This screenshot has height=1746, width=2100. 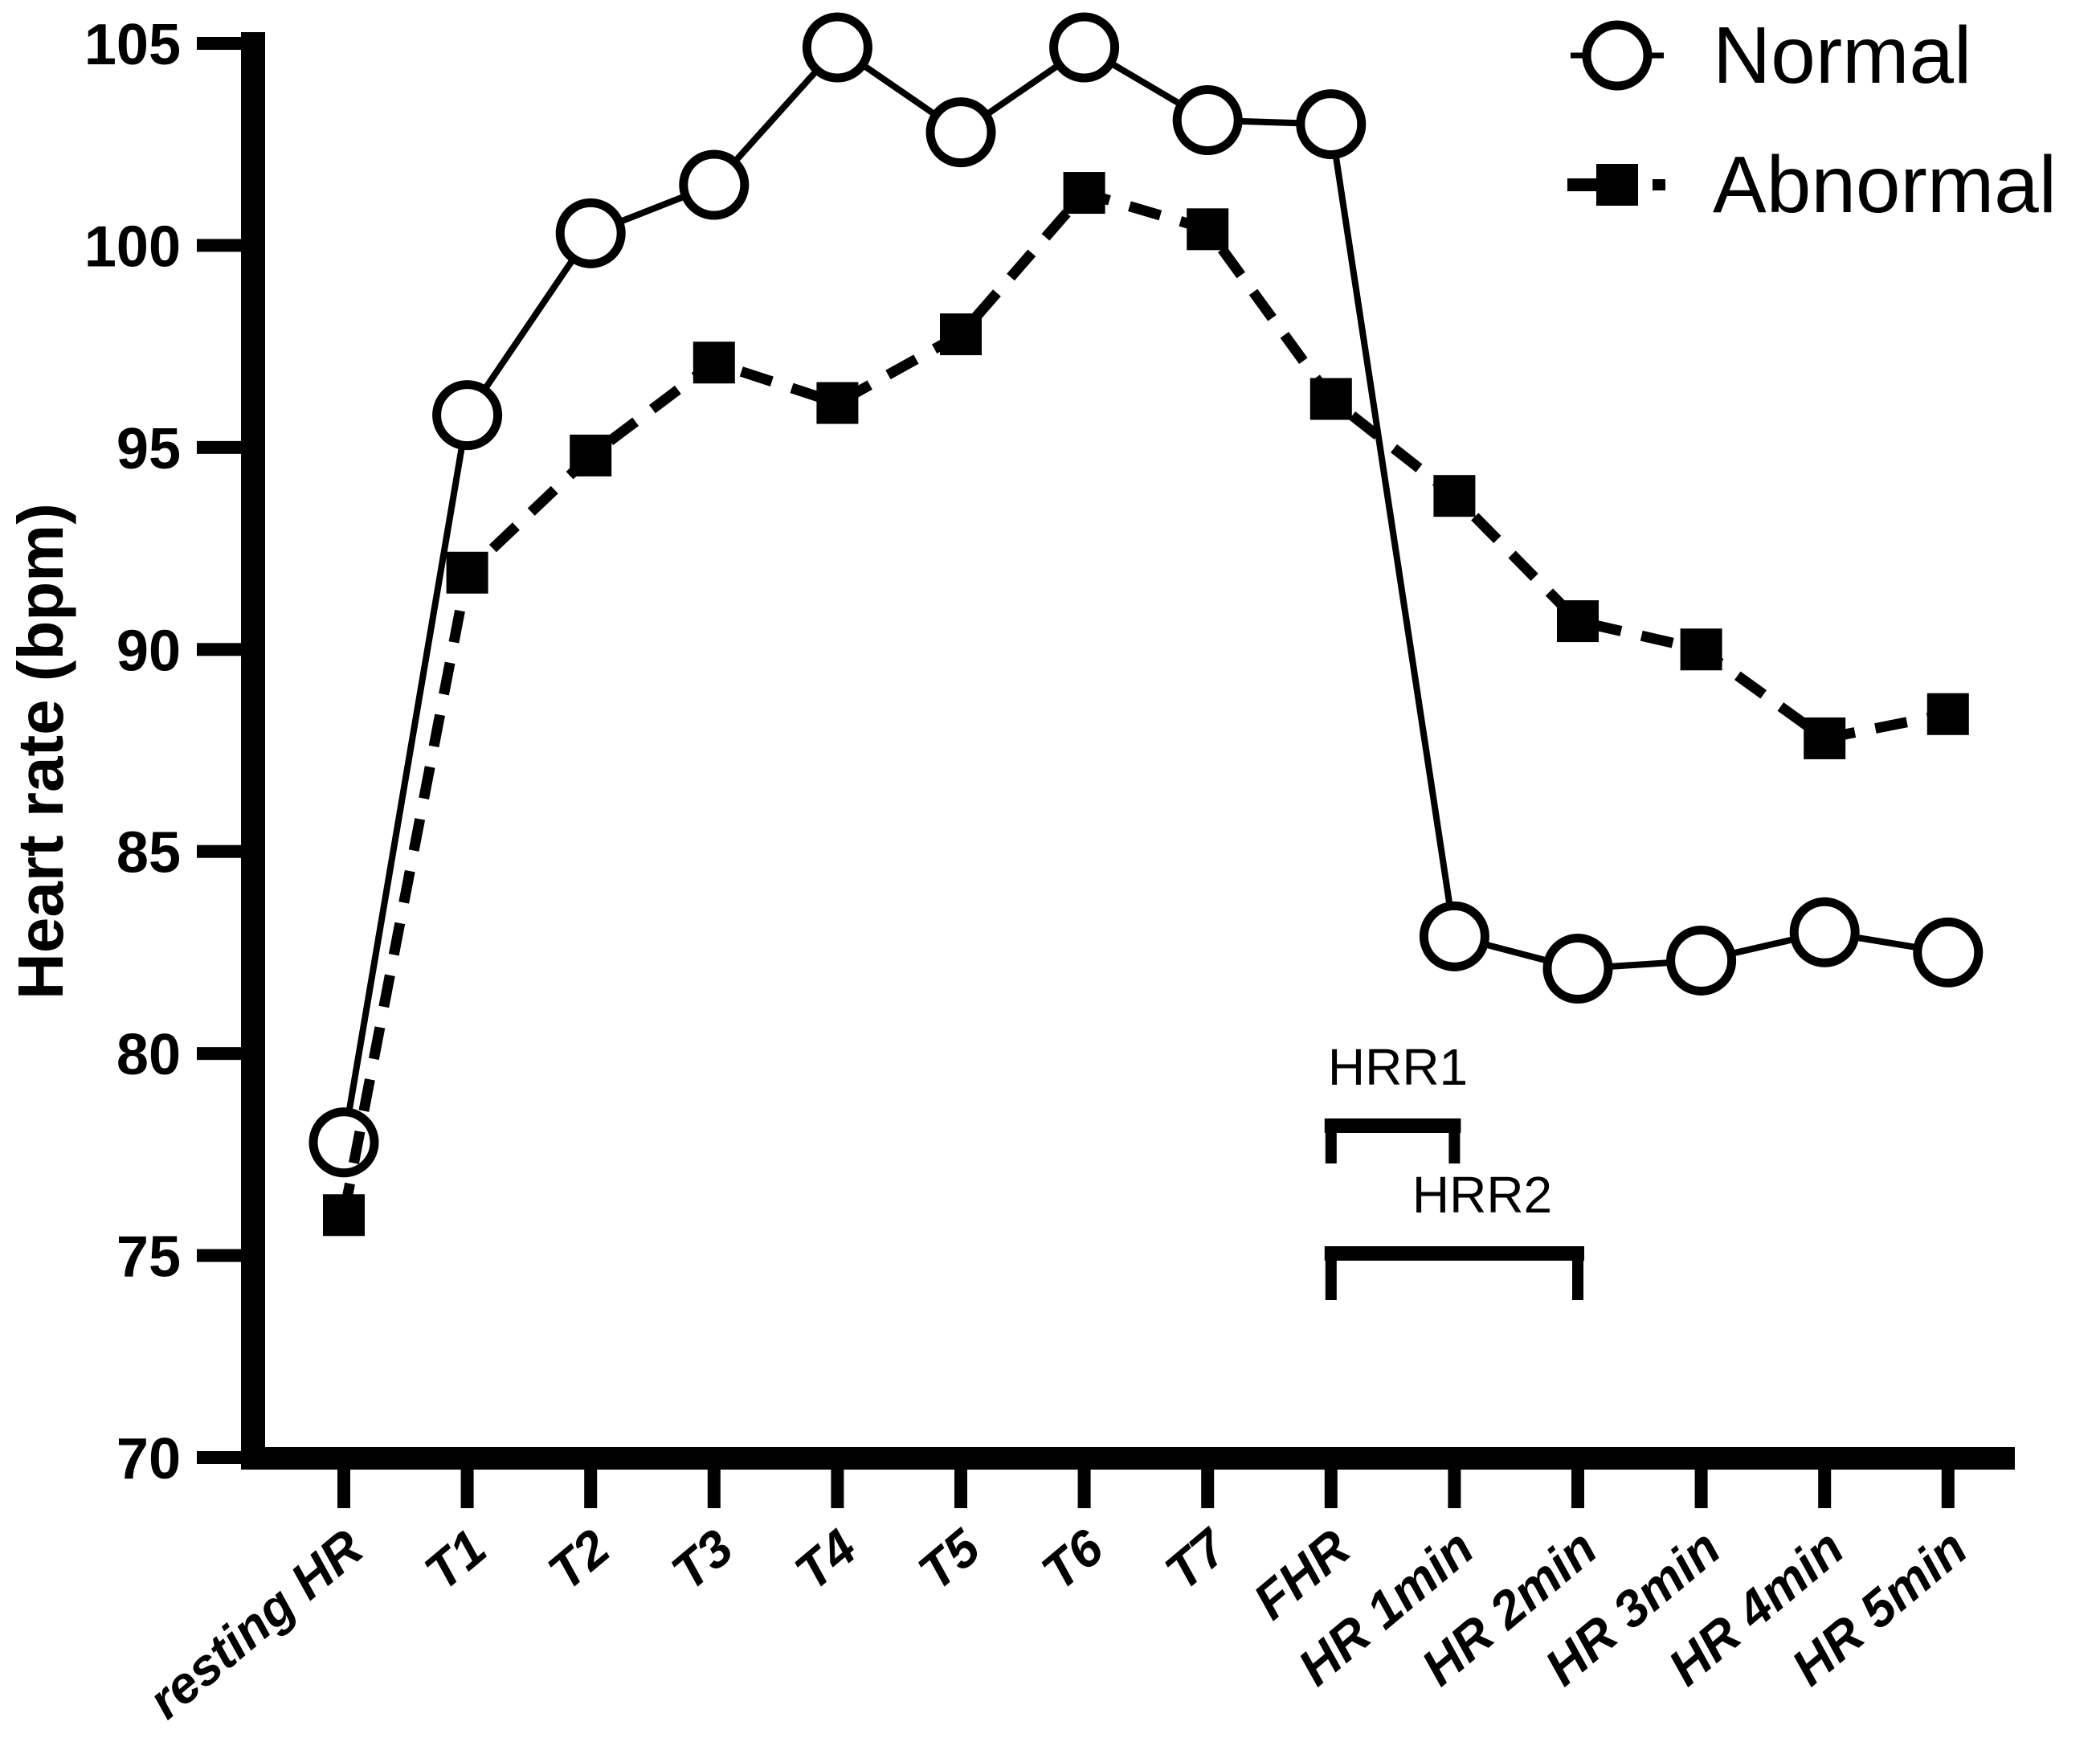 What do you see at coordinates (148, 853) in the screenshot?
I see `y-tick-label: 85` at bounding box center [148, 853].